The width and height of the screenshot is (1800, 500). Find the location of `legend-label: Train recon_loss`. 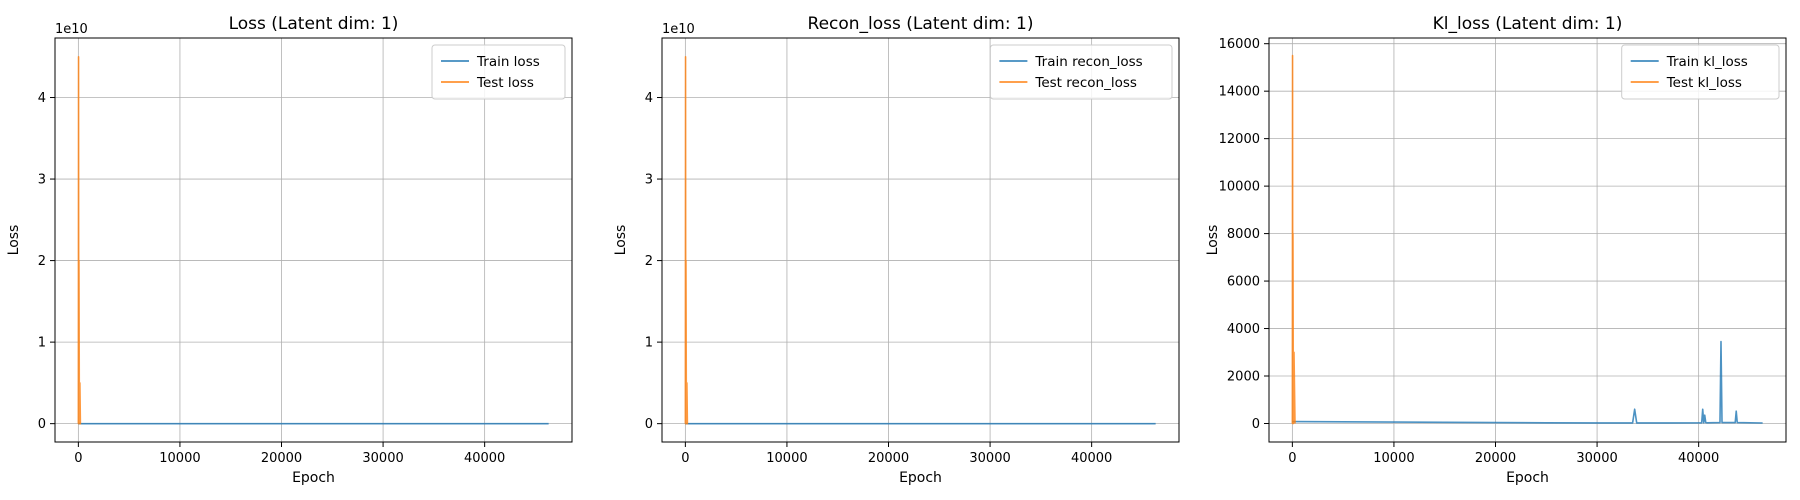

legend-label: Train recon_loss is located at coordinates (1088, 62).